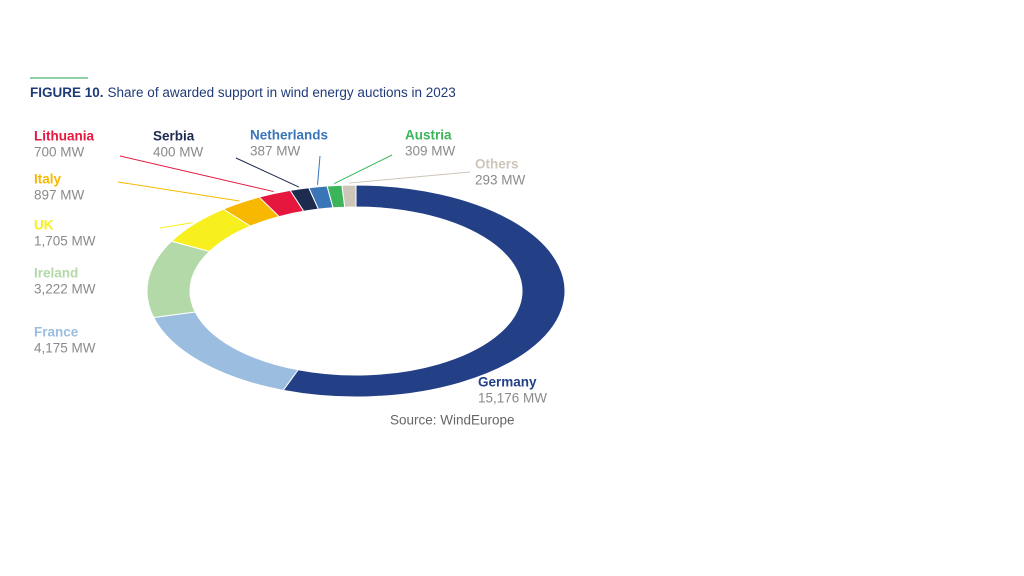 This screenshot has height=576, width=1024. I want to click on value-label: 387 MW, so click(275, 151).